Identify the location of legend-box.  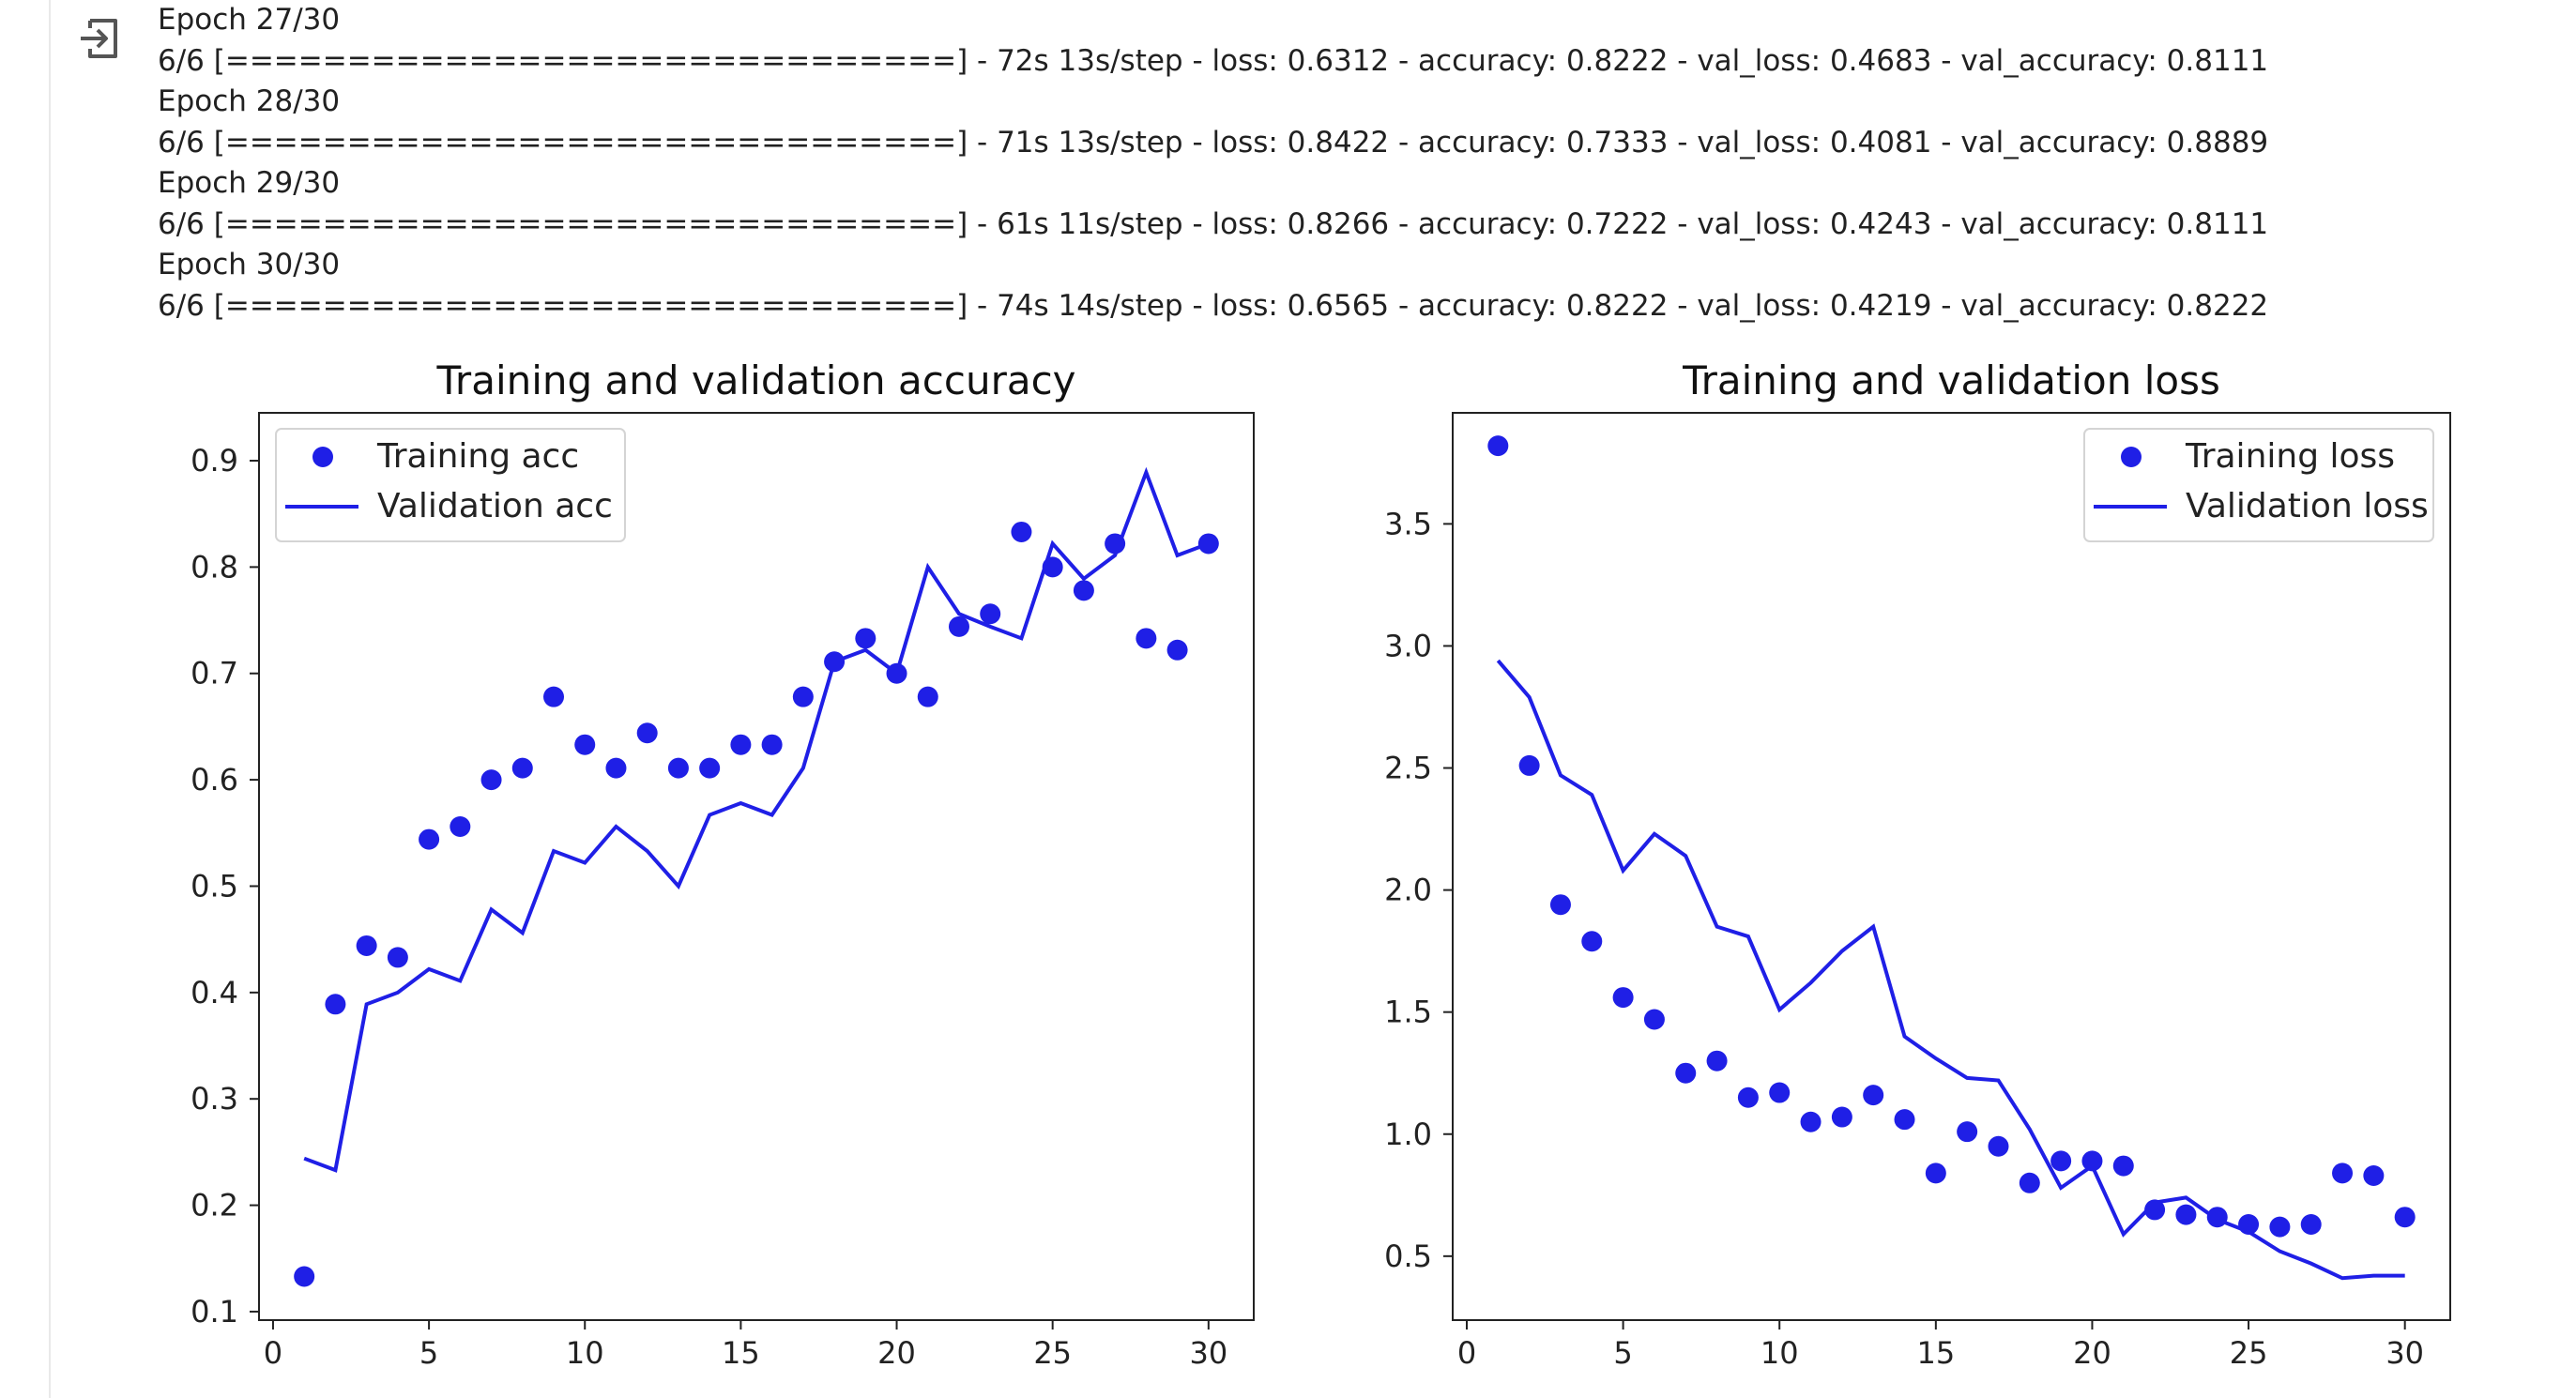
(450, 485).